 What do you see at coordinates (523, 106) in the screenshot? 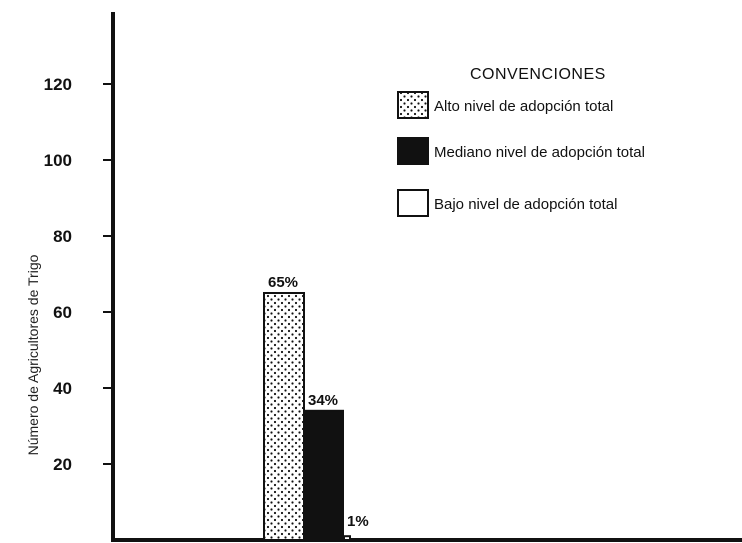
I see `legend-label-alto: Alto nivel de adopción total` at bounding box center [523, 106].